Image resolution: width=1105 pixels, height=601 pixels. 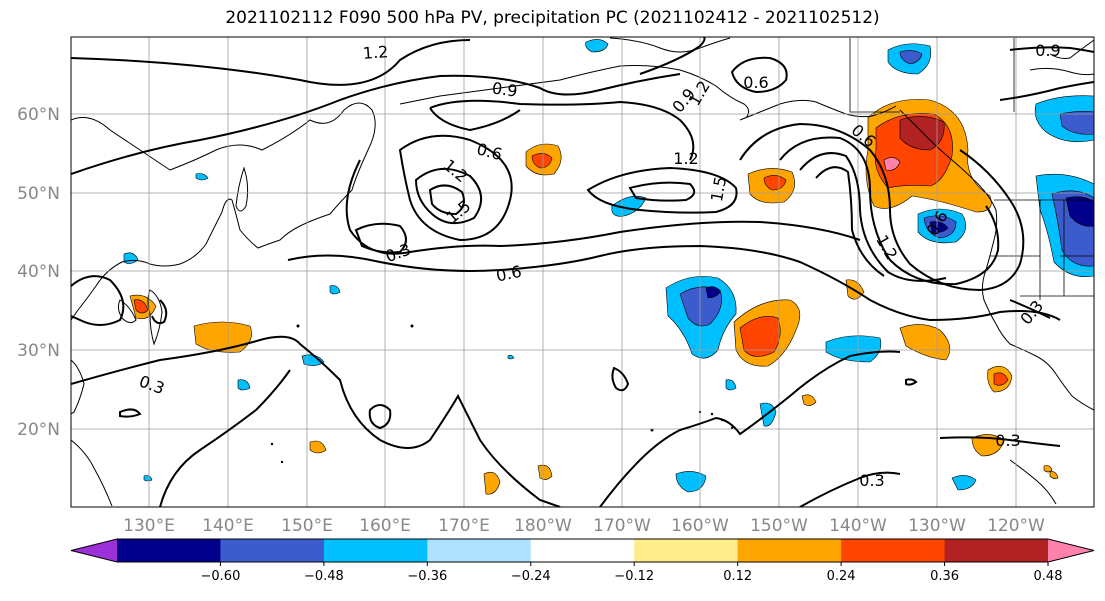 I want to click on lon-tick-label: 180°W, so click(x=543, y=526).